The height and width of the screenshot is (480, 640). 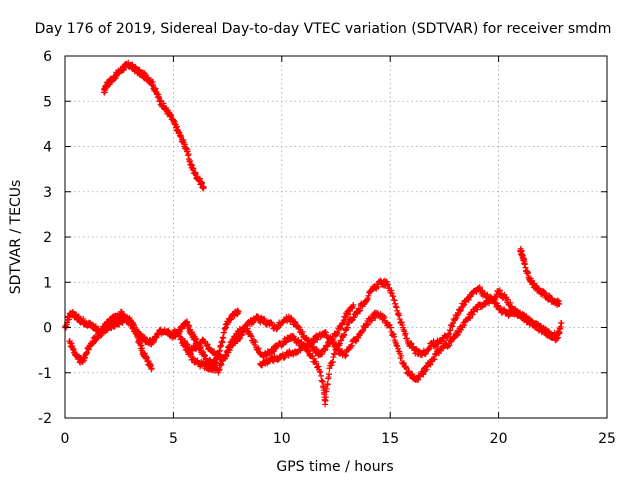 What do you see at coordinates (269, 332) in the screenshot?
I see `series-track-f` at bounding box center [269, 332].